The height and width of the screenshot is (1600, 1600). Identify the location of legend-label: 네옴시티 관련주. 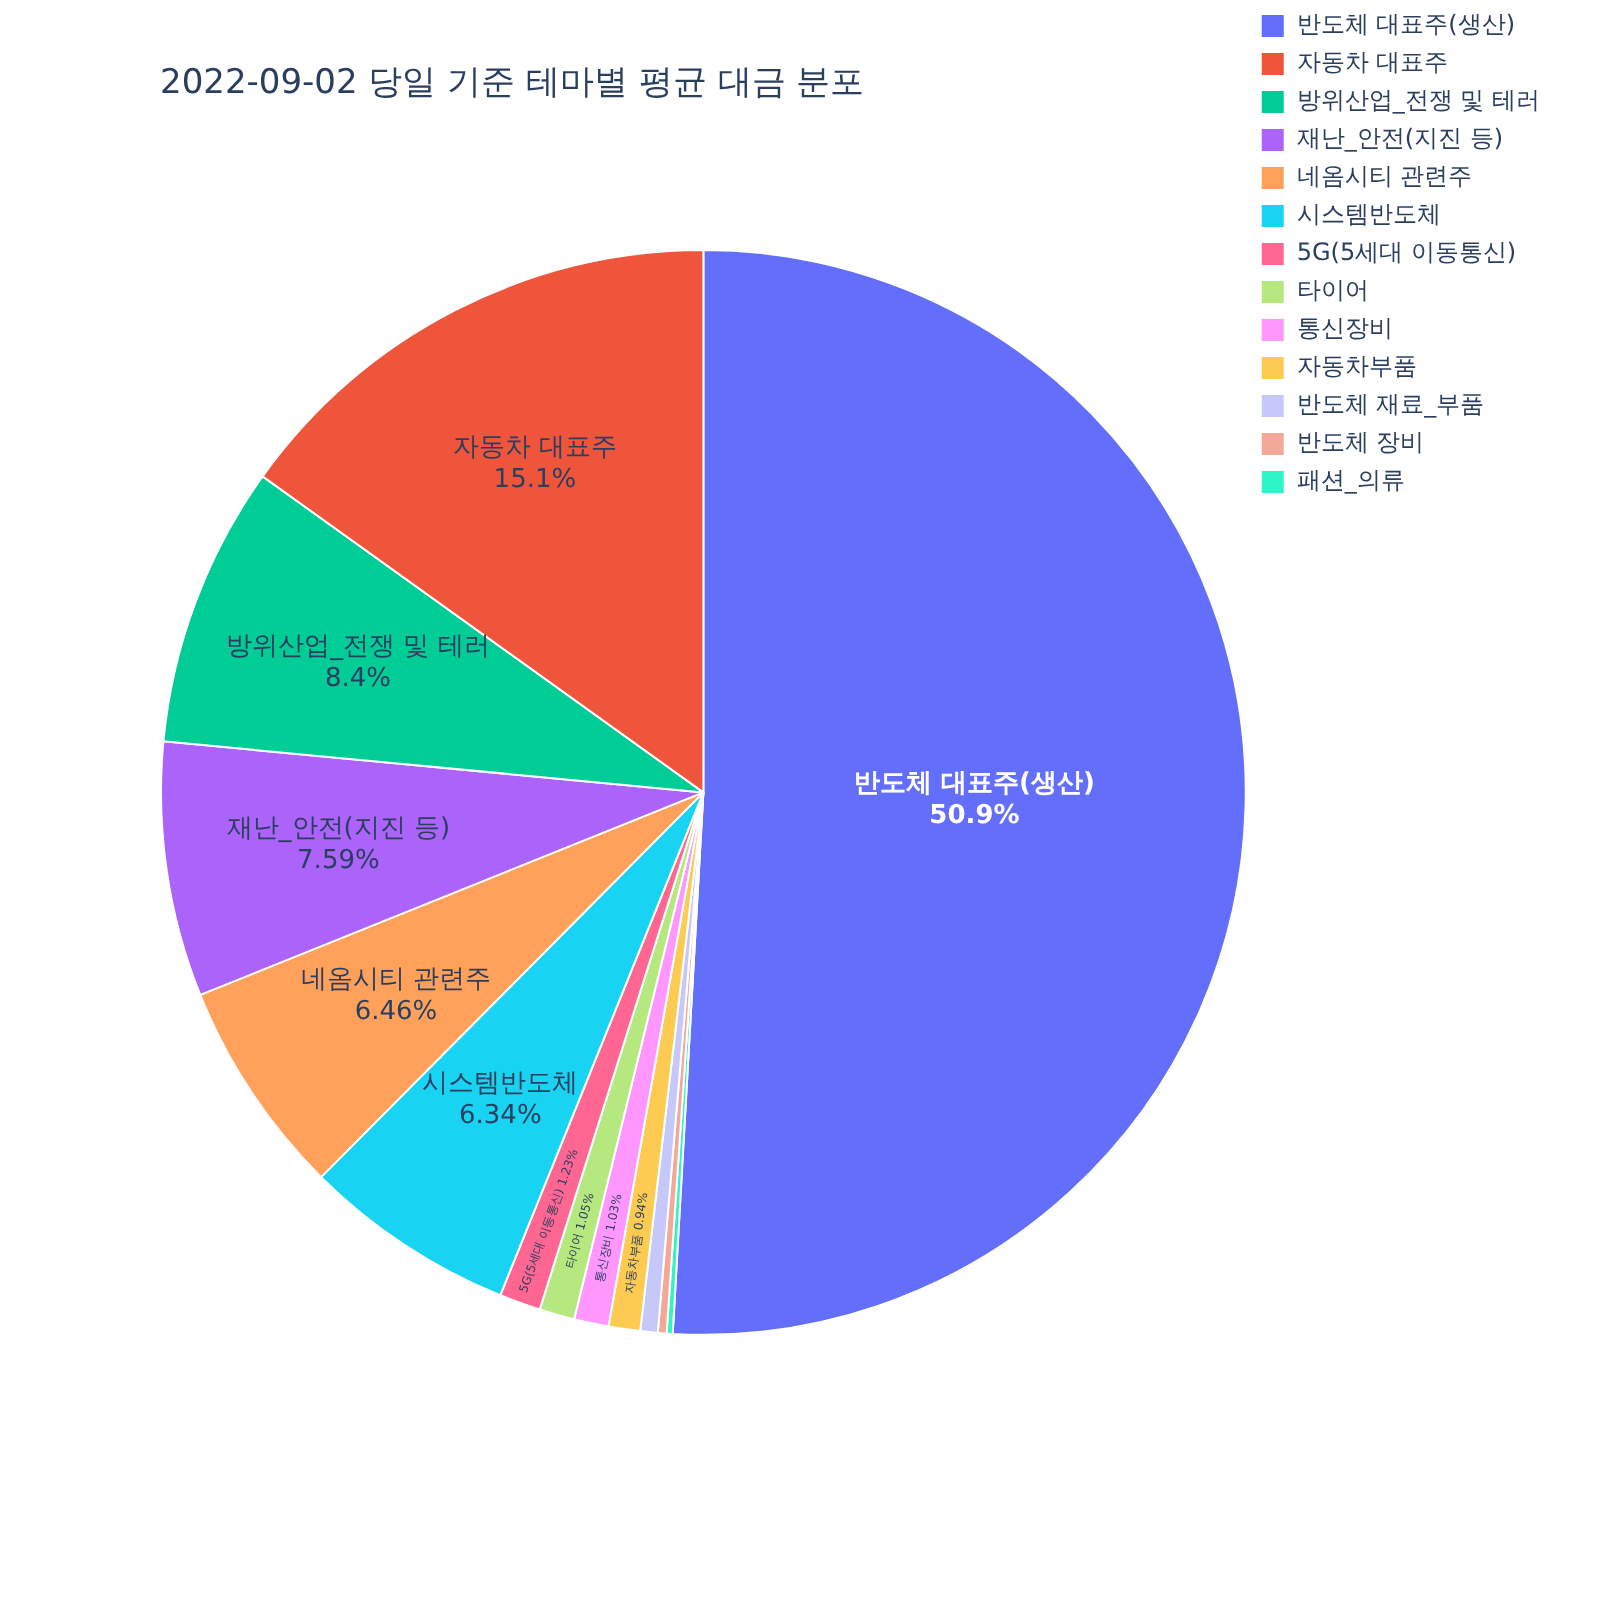
(1384, 176).